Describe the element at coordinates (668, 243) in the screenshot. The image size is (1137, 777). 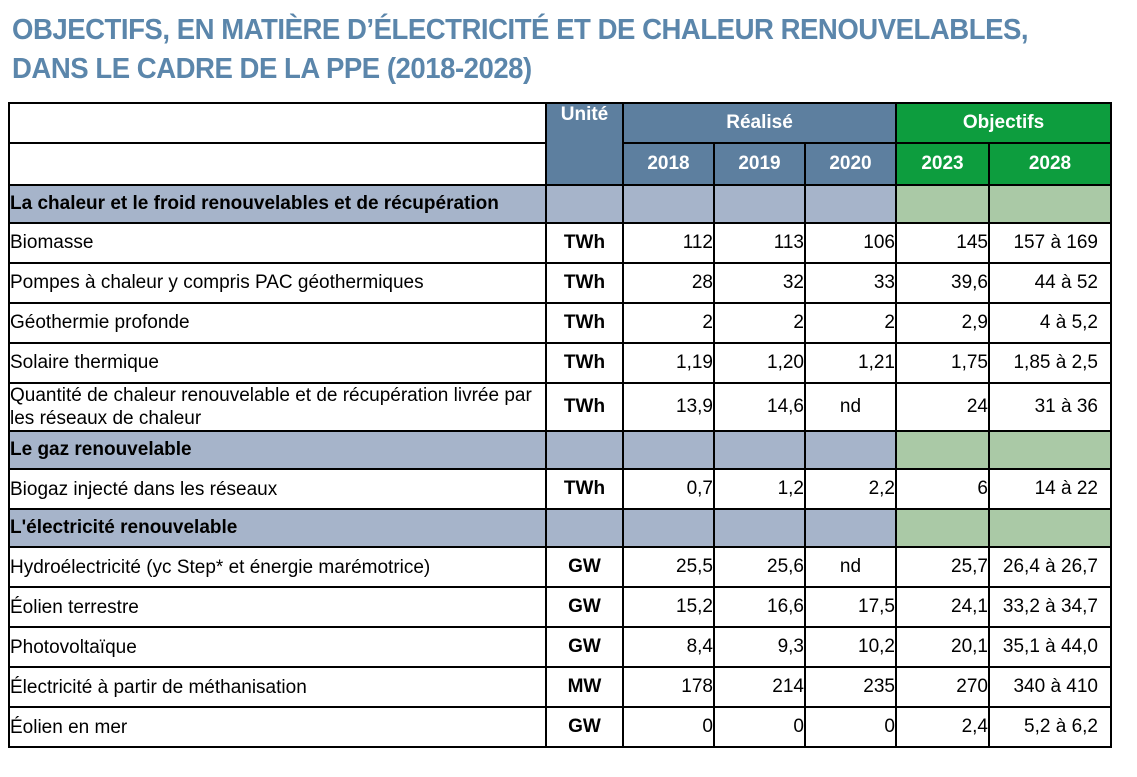
I see `value-cell: 112` at that location.